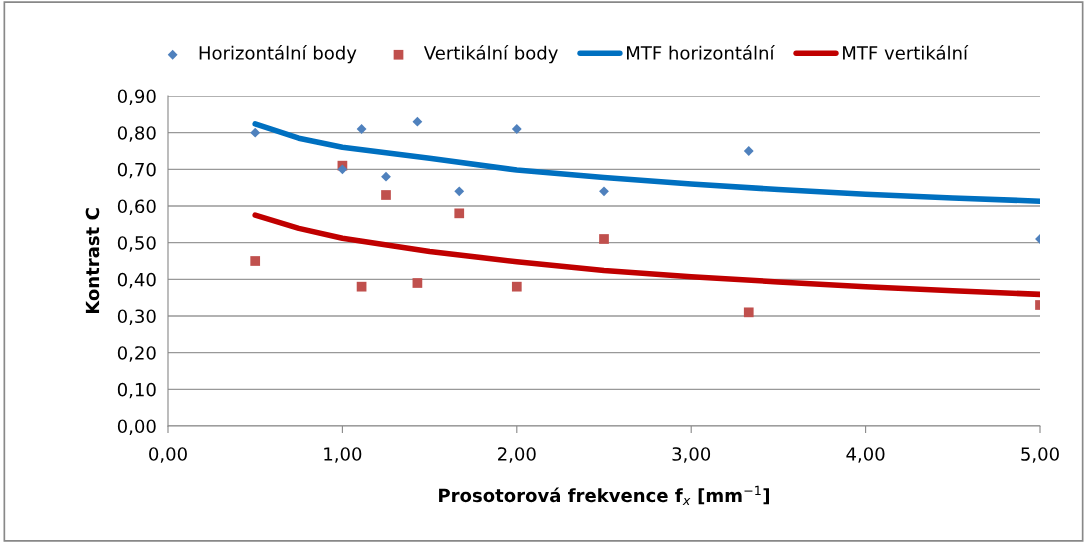 This screenshot has height=543, width=1087. I want to click on y-tick-label: 0,60, so click(136, 207).